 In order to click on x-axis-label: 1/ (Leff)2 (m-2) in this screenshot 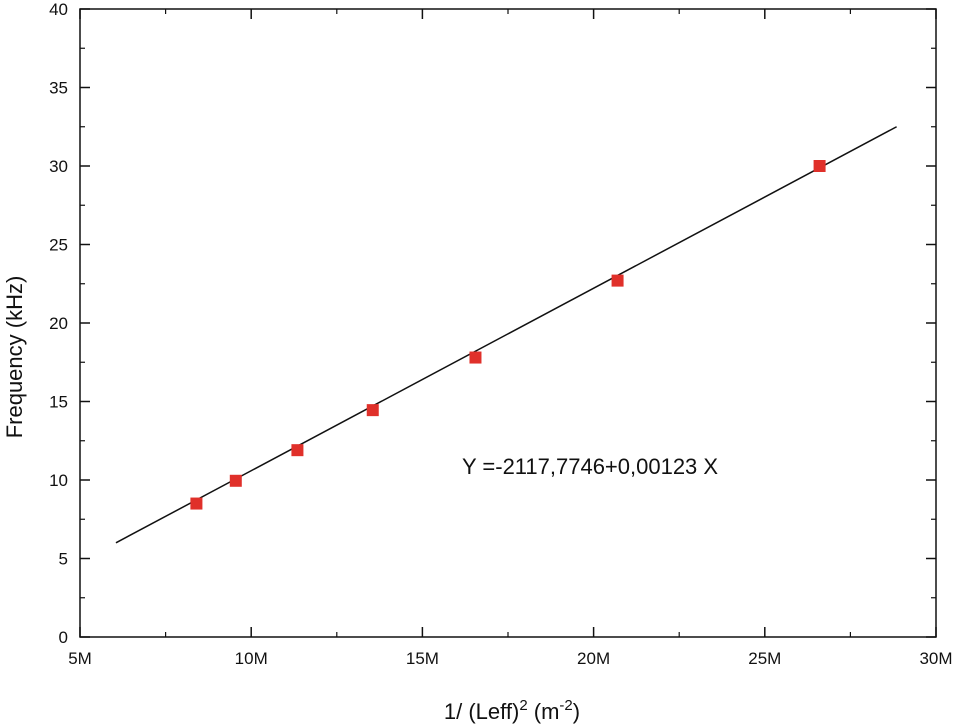, I will do `click(512, 710)`.